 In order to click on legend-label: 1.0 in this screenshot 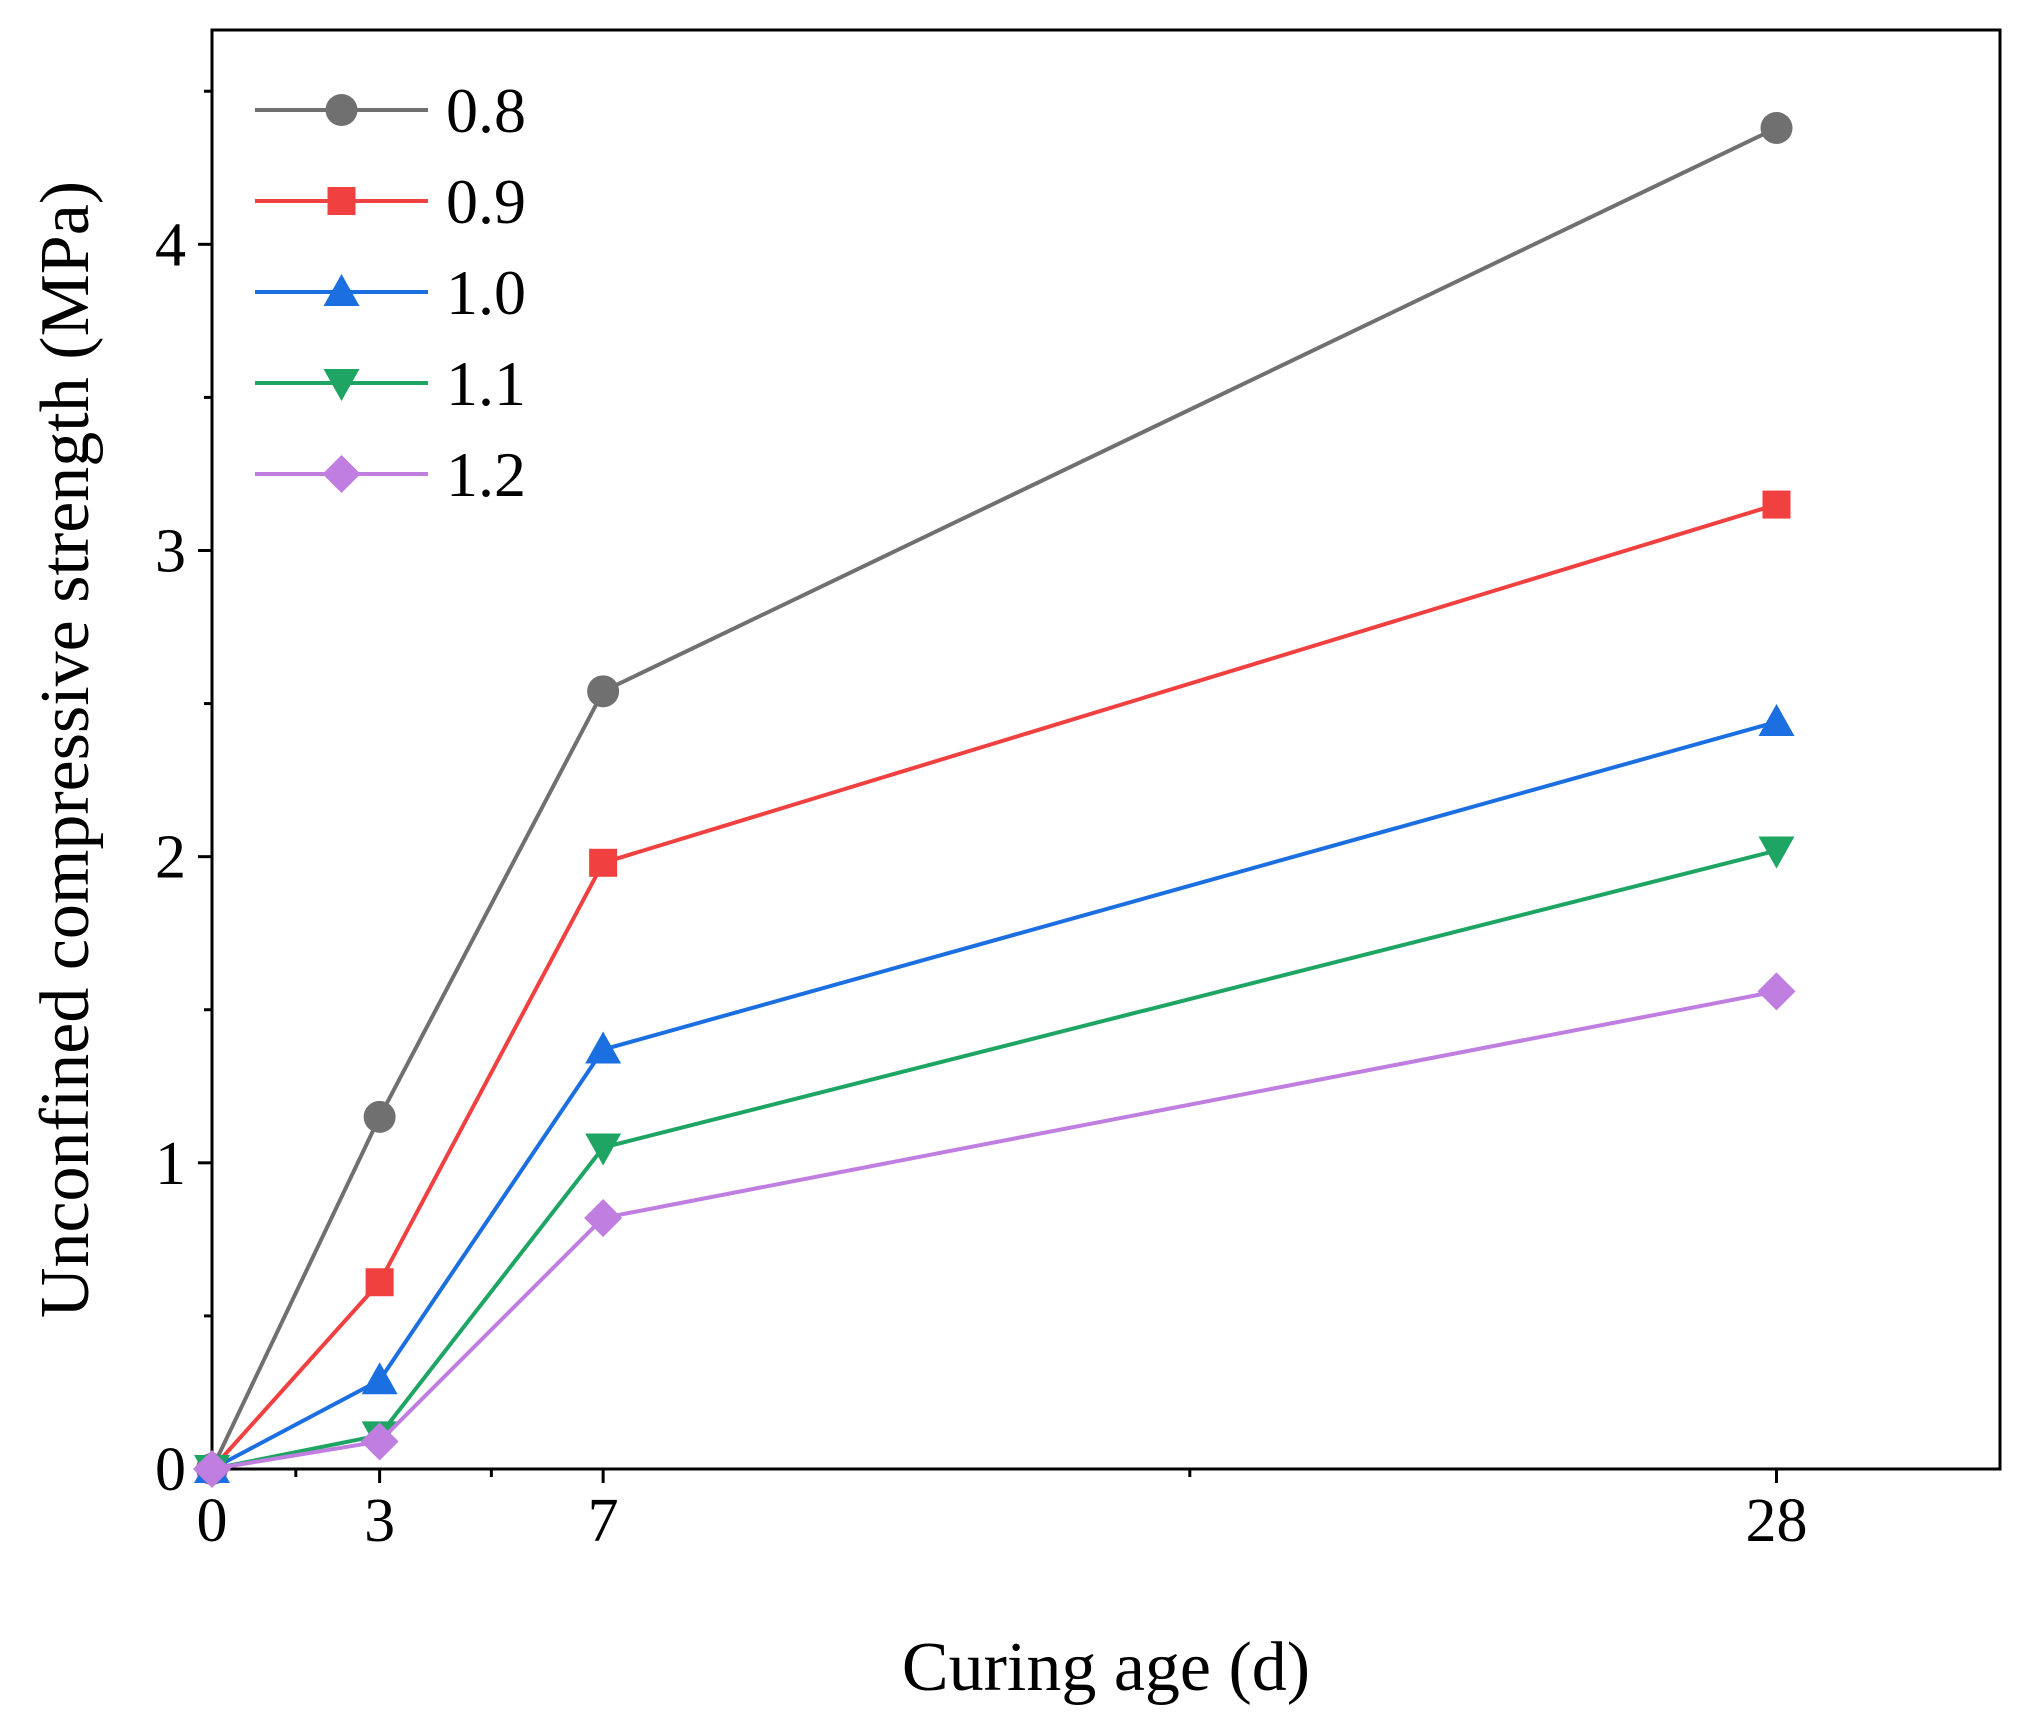, I will do `click(486, 292)`.